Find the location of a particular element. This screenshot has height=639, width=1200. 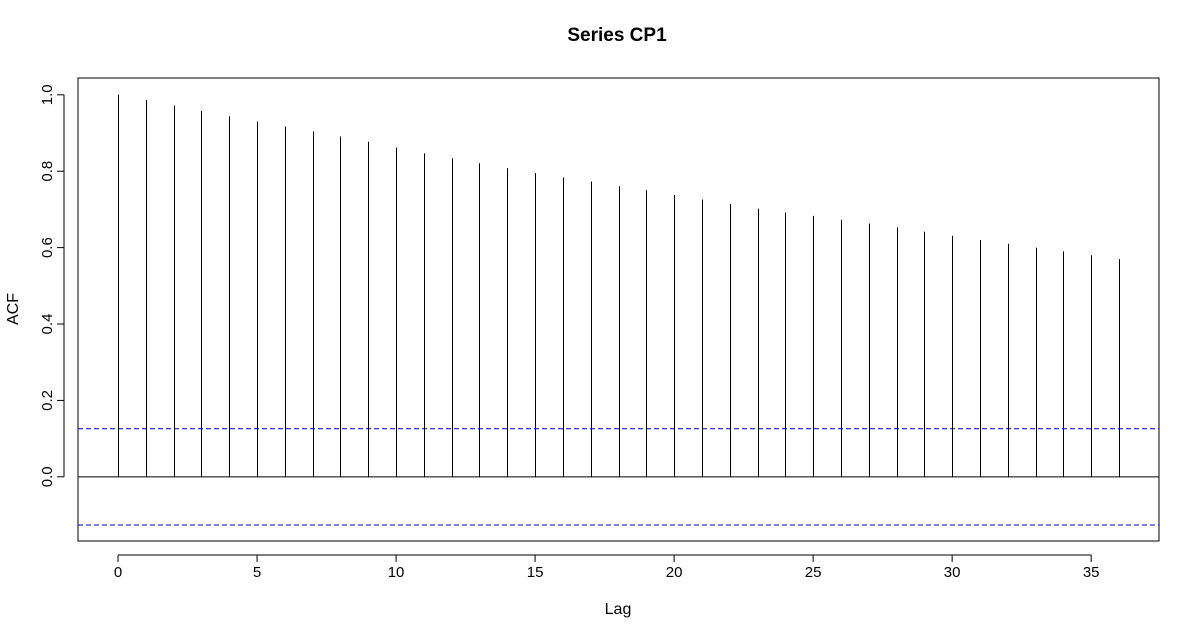

x-tick-label: 30 is located at coordinates (952, 572).